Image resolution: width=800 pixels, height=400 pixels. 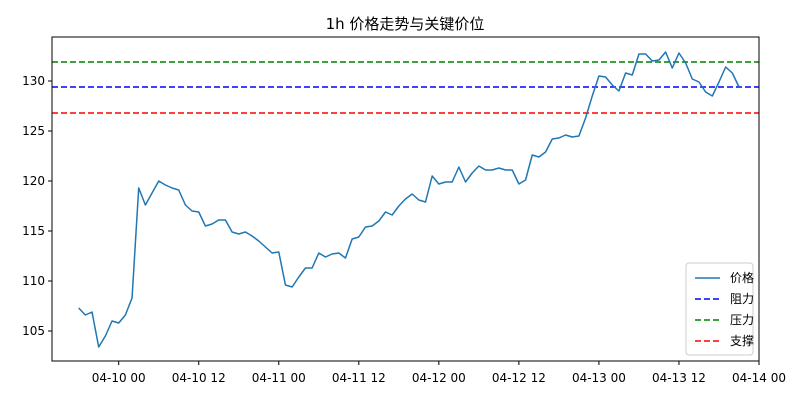 I want to click on x-tick-label: 04-12 12, so click(x=519, y=378).